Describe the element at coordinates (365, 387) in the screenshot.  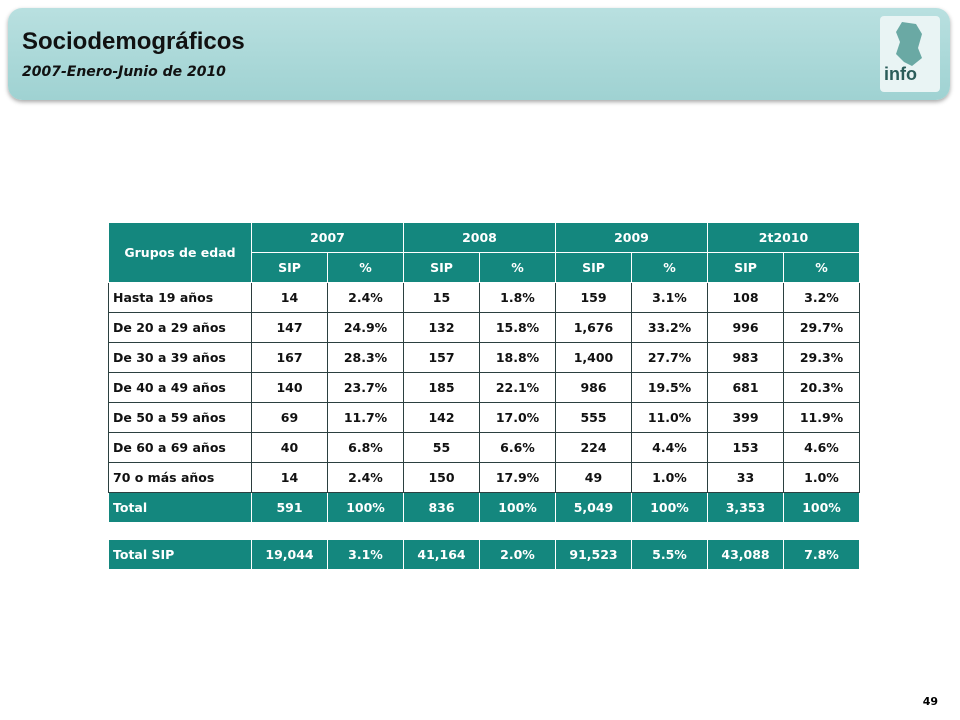
I see `cell: 23.7%` at that location.